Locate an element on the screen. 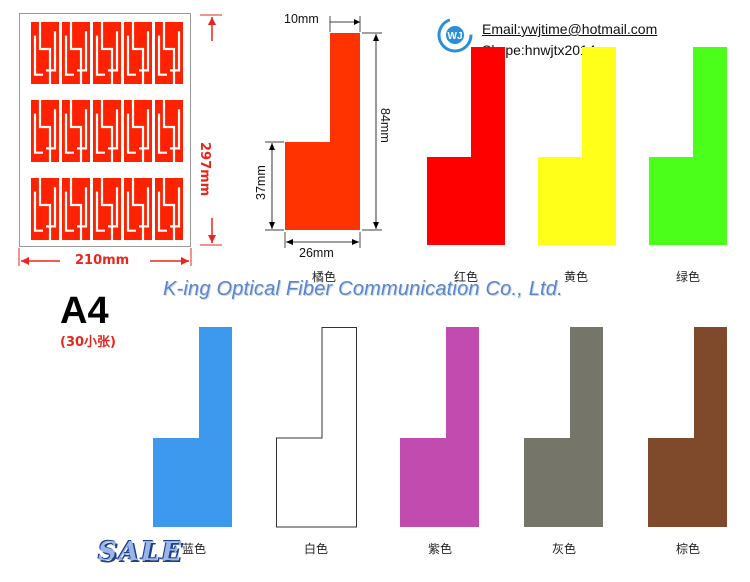 Image resolution: width=750 pixels, height=582 pixels. orange-label-shape is located at coordinates (322, 131).